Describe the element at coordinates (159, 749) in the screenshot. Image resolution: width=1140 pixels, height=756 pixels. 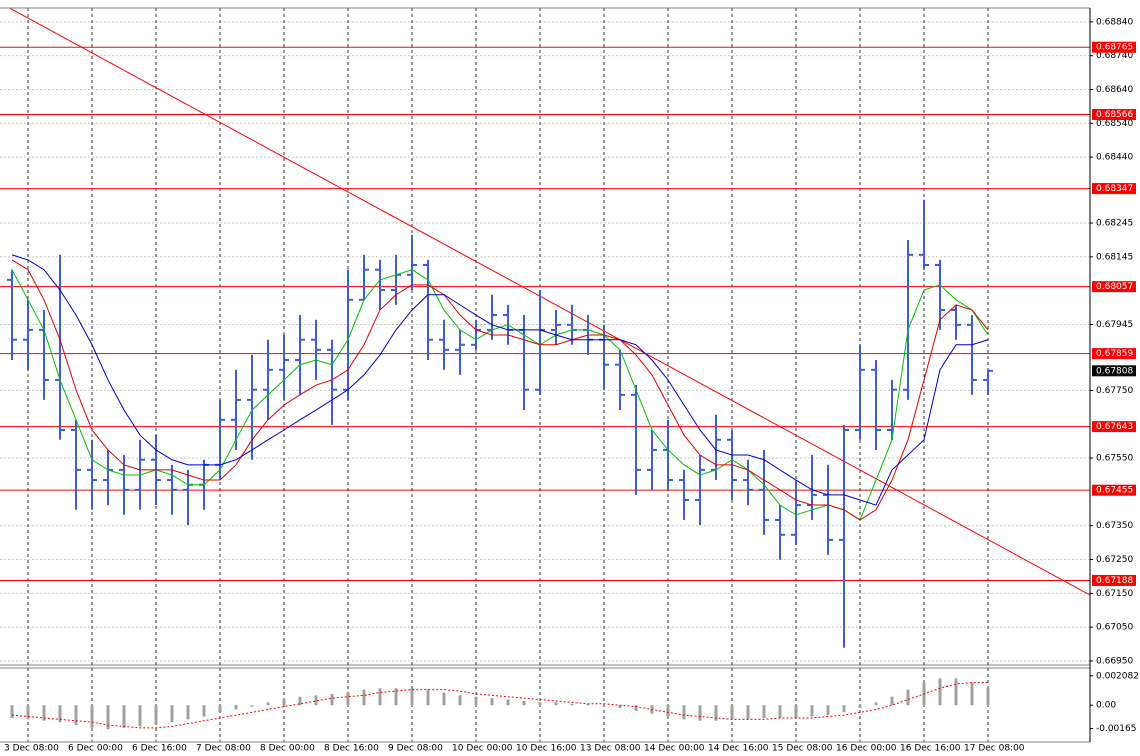
I see `x-tick-label: 6 Dec 16:00` at that location.